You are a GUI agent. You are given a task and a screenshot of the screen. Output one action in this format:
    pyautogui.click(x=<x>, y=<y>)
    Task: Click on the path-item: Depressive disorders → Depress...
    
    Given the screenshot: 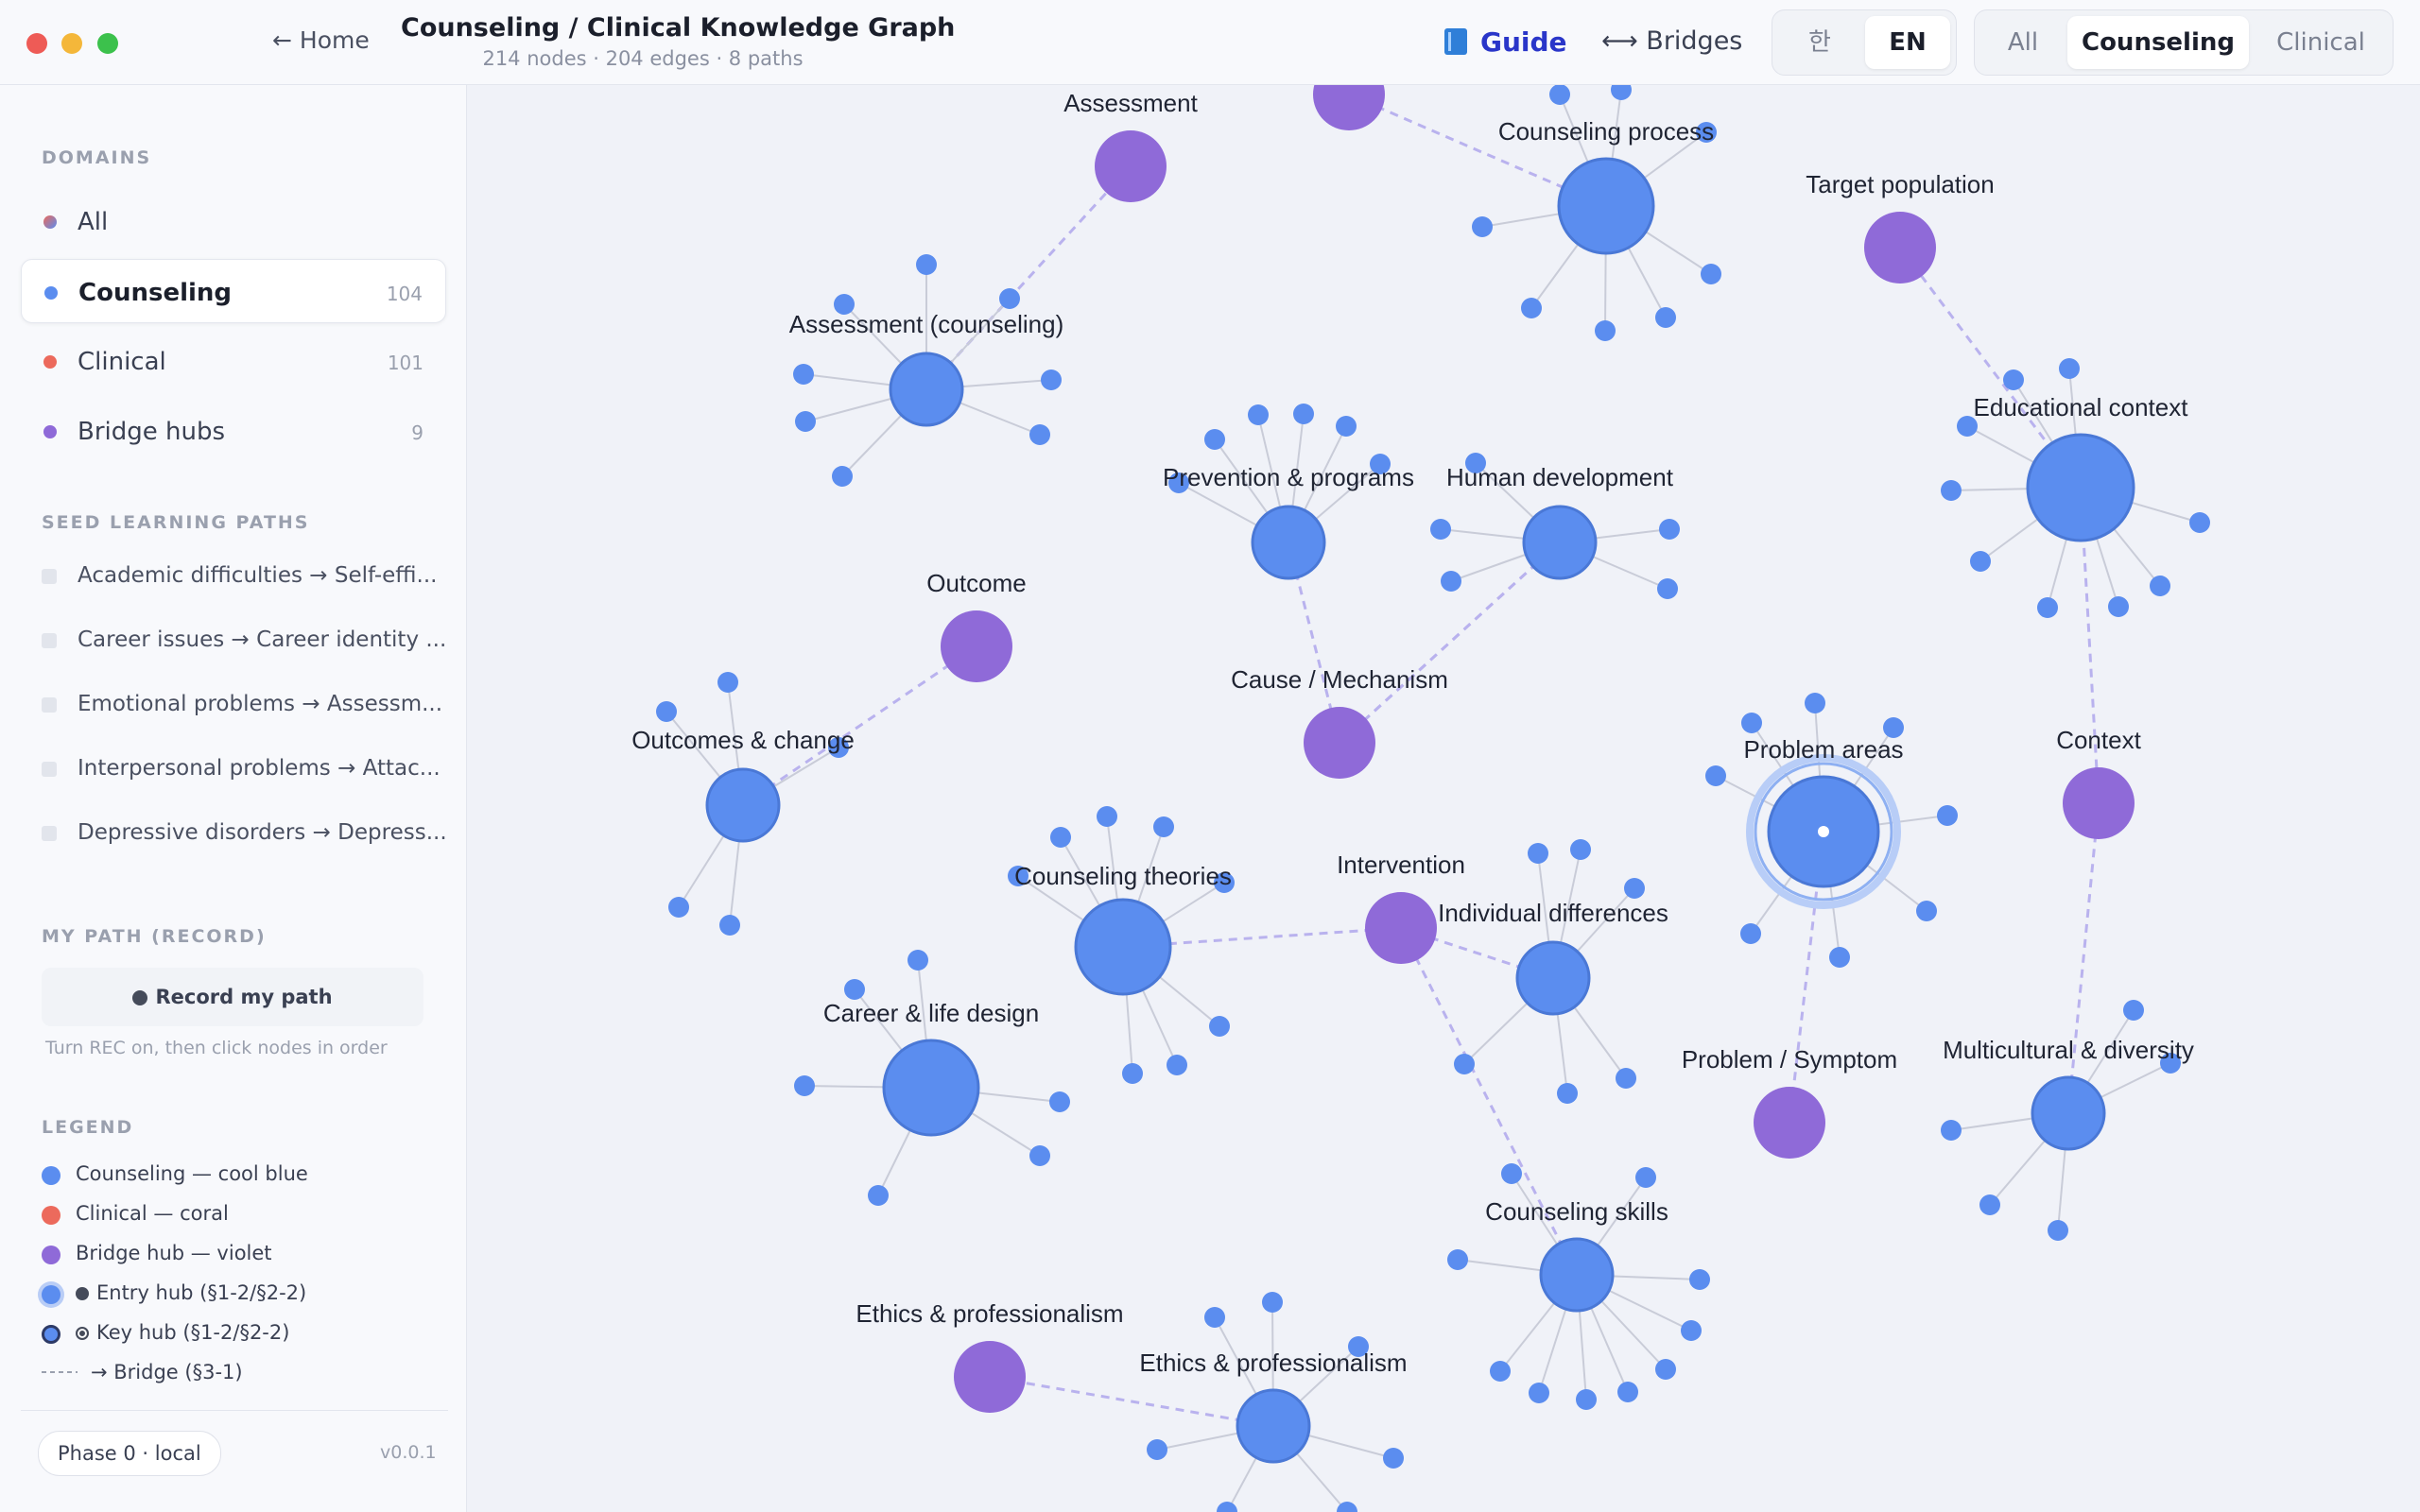 What is the action you would take?
    pyautogui.click(x=245, y=835)
    